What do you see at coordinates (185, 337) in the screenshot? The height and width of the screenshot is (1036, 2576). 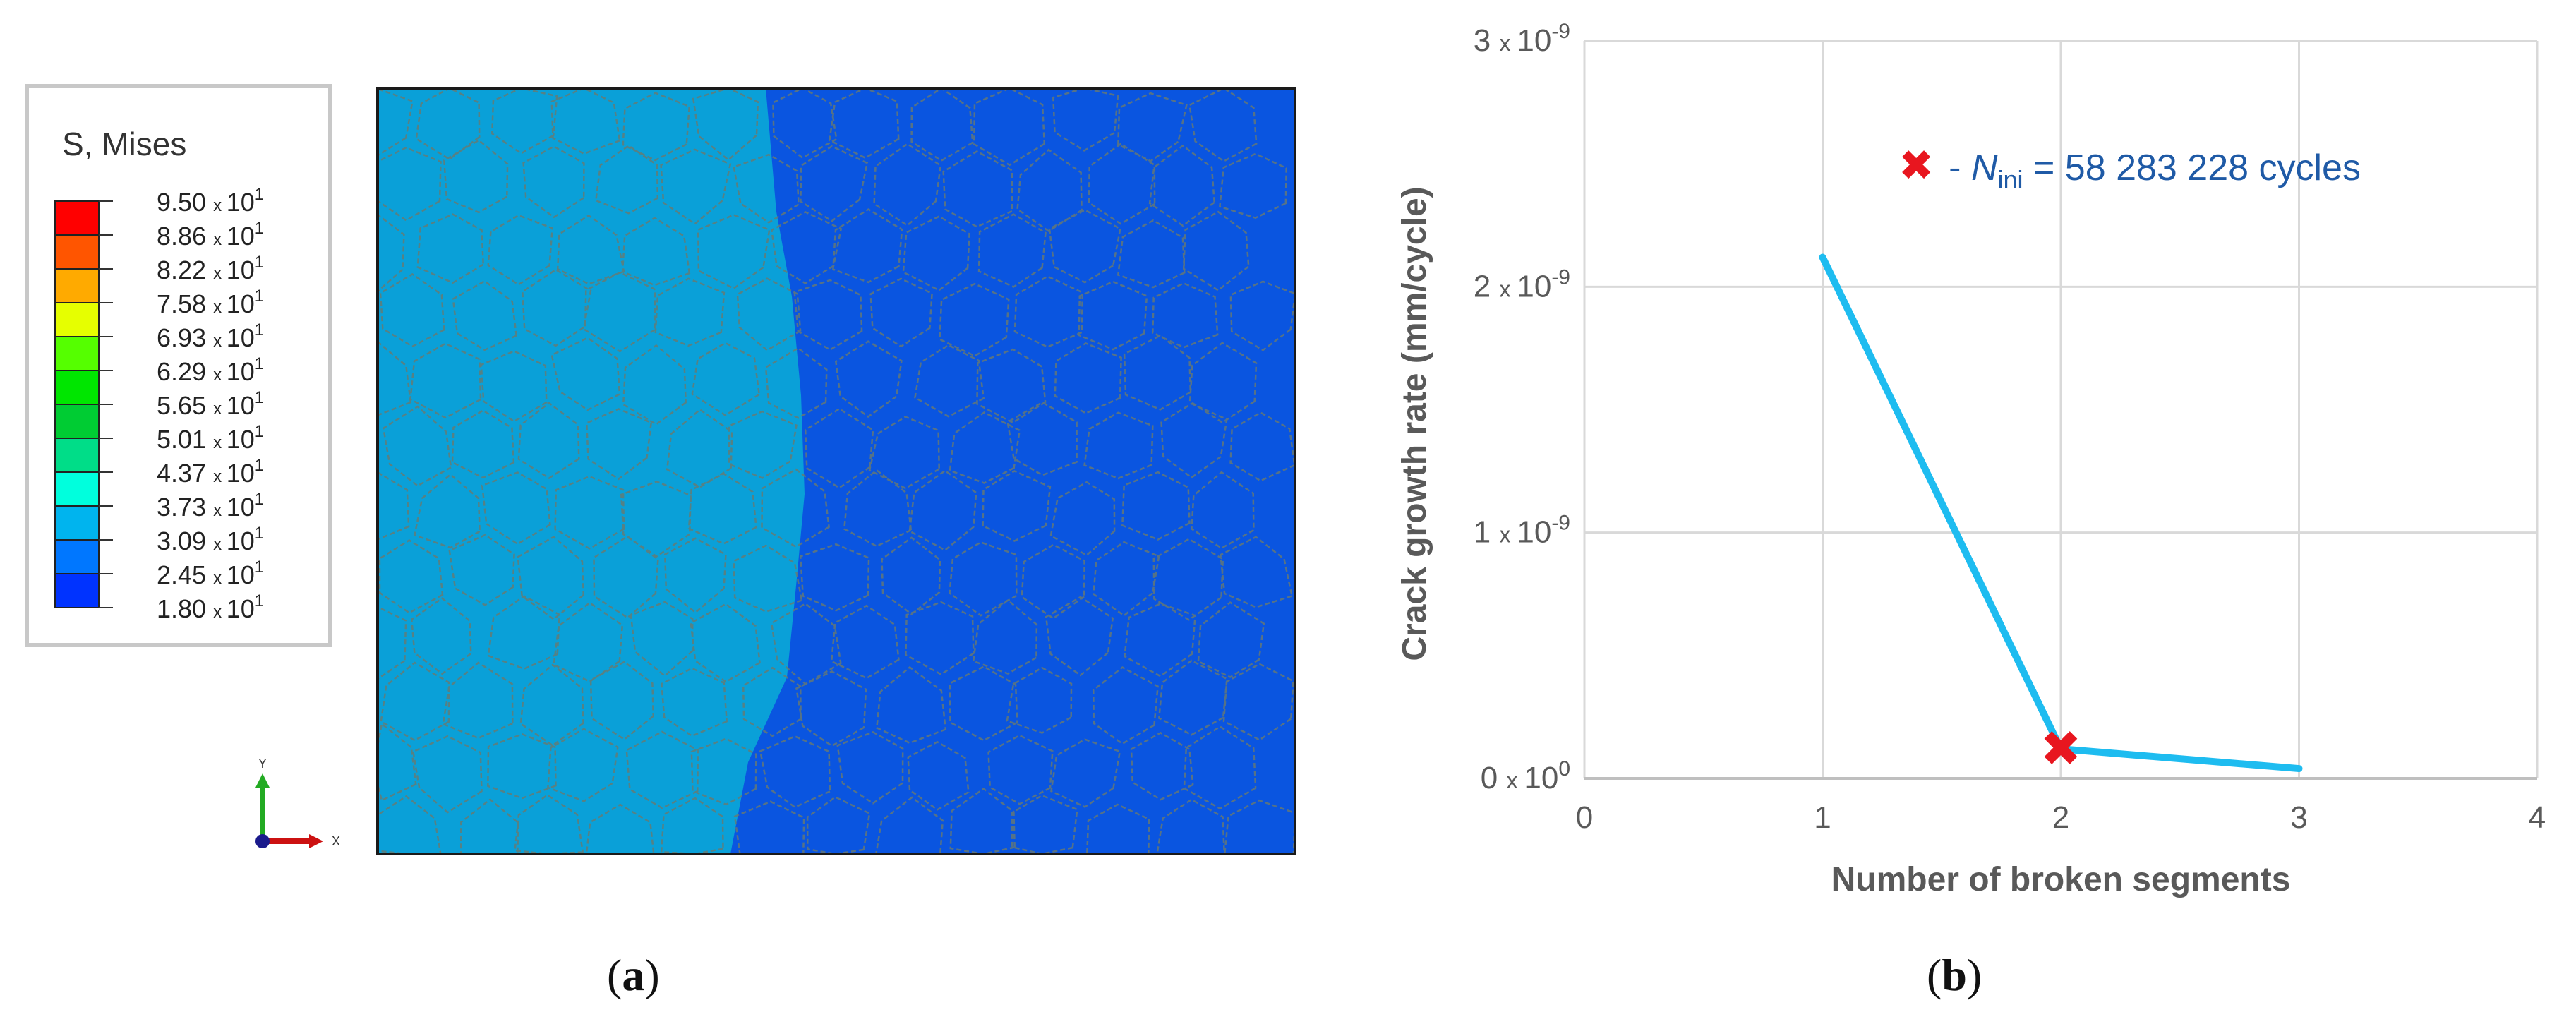 I see `legend-mantissa: 6.93` at bounding box center [185, 337].